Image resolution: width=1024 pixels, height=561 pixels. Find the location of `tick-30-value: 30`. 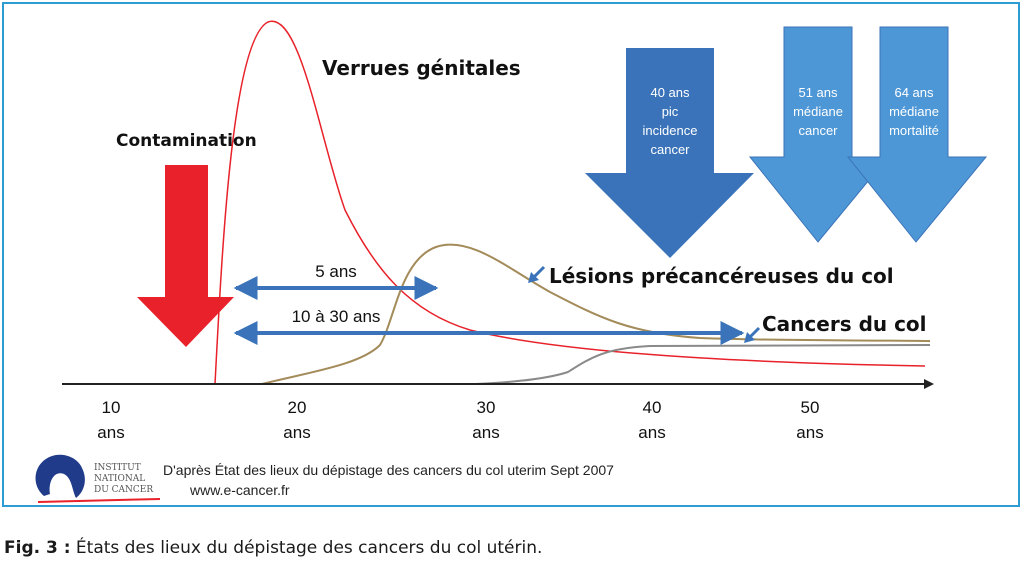

tick-30-value: 30 is located at coordinates (486, 407).